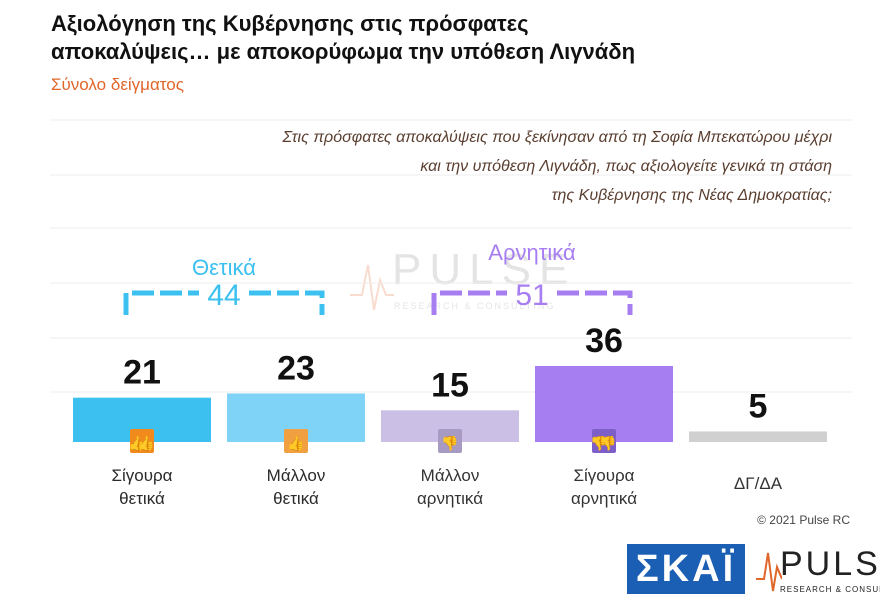 The image size is (880, 606). What do you see at coordinates (595, 302) in the screenshot?
I see `negative-bracket-right` at bounding box center [595, 302].